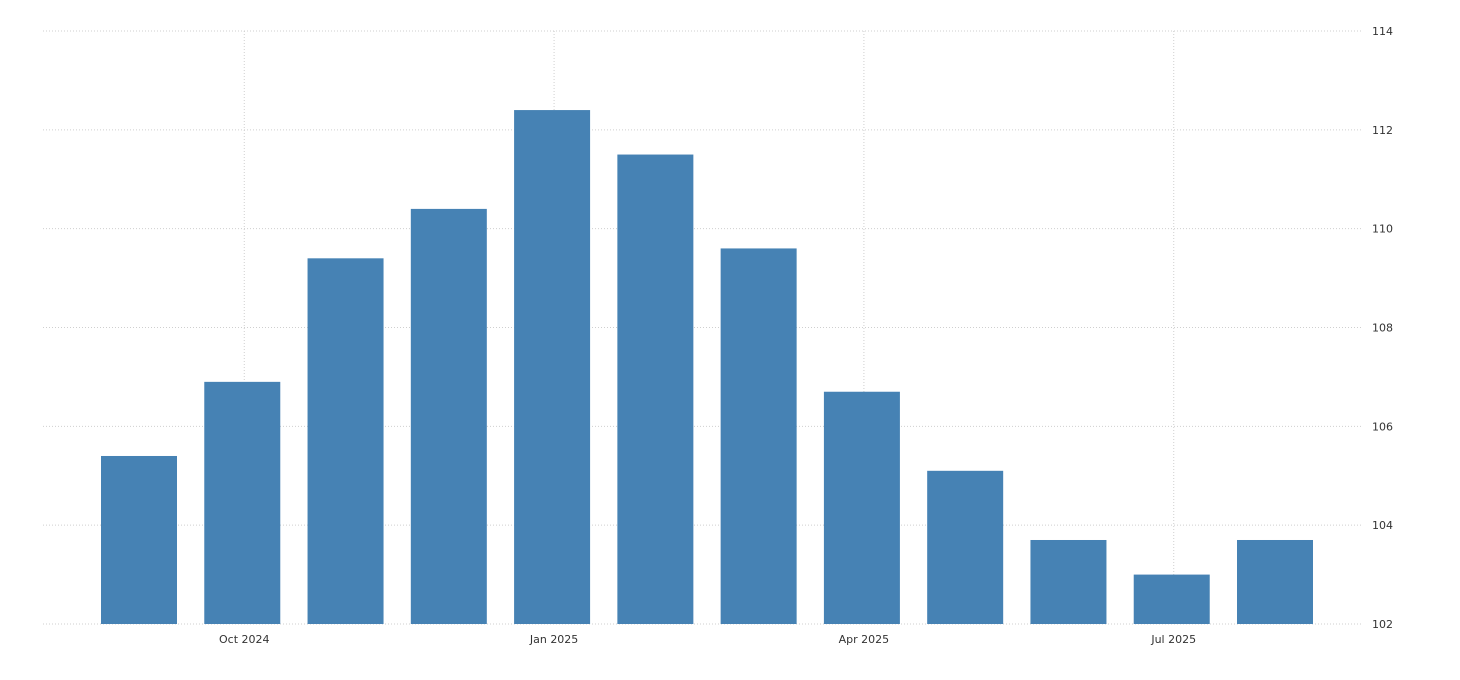  I want to click on y-tick-label: 108, so click(1382, 328).